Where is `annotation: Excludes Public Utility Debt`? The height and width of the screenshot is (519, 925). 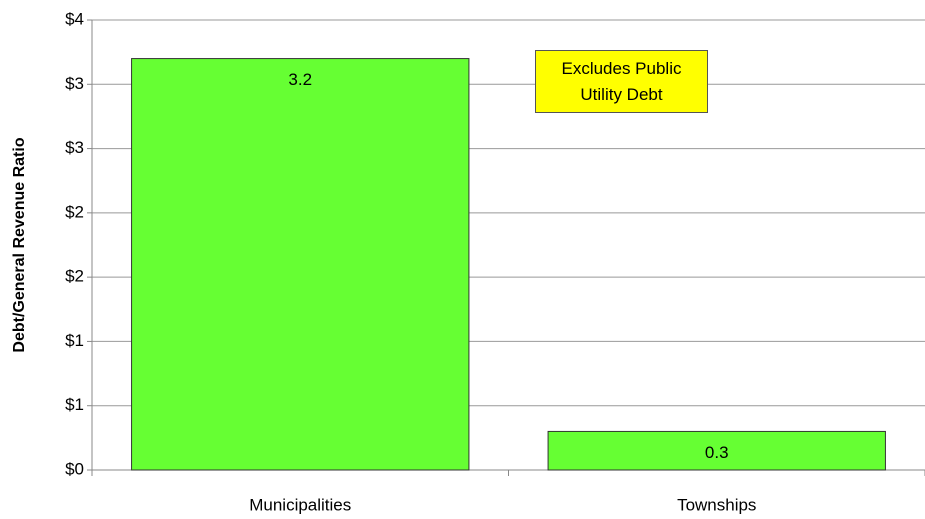 annotation: Excludes Public Utility Debt is located at coordinates (621, 81).